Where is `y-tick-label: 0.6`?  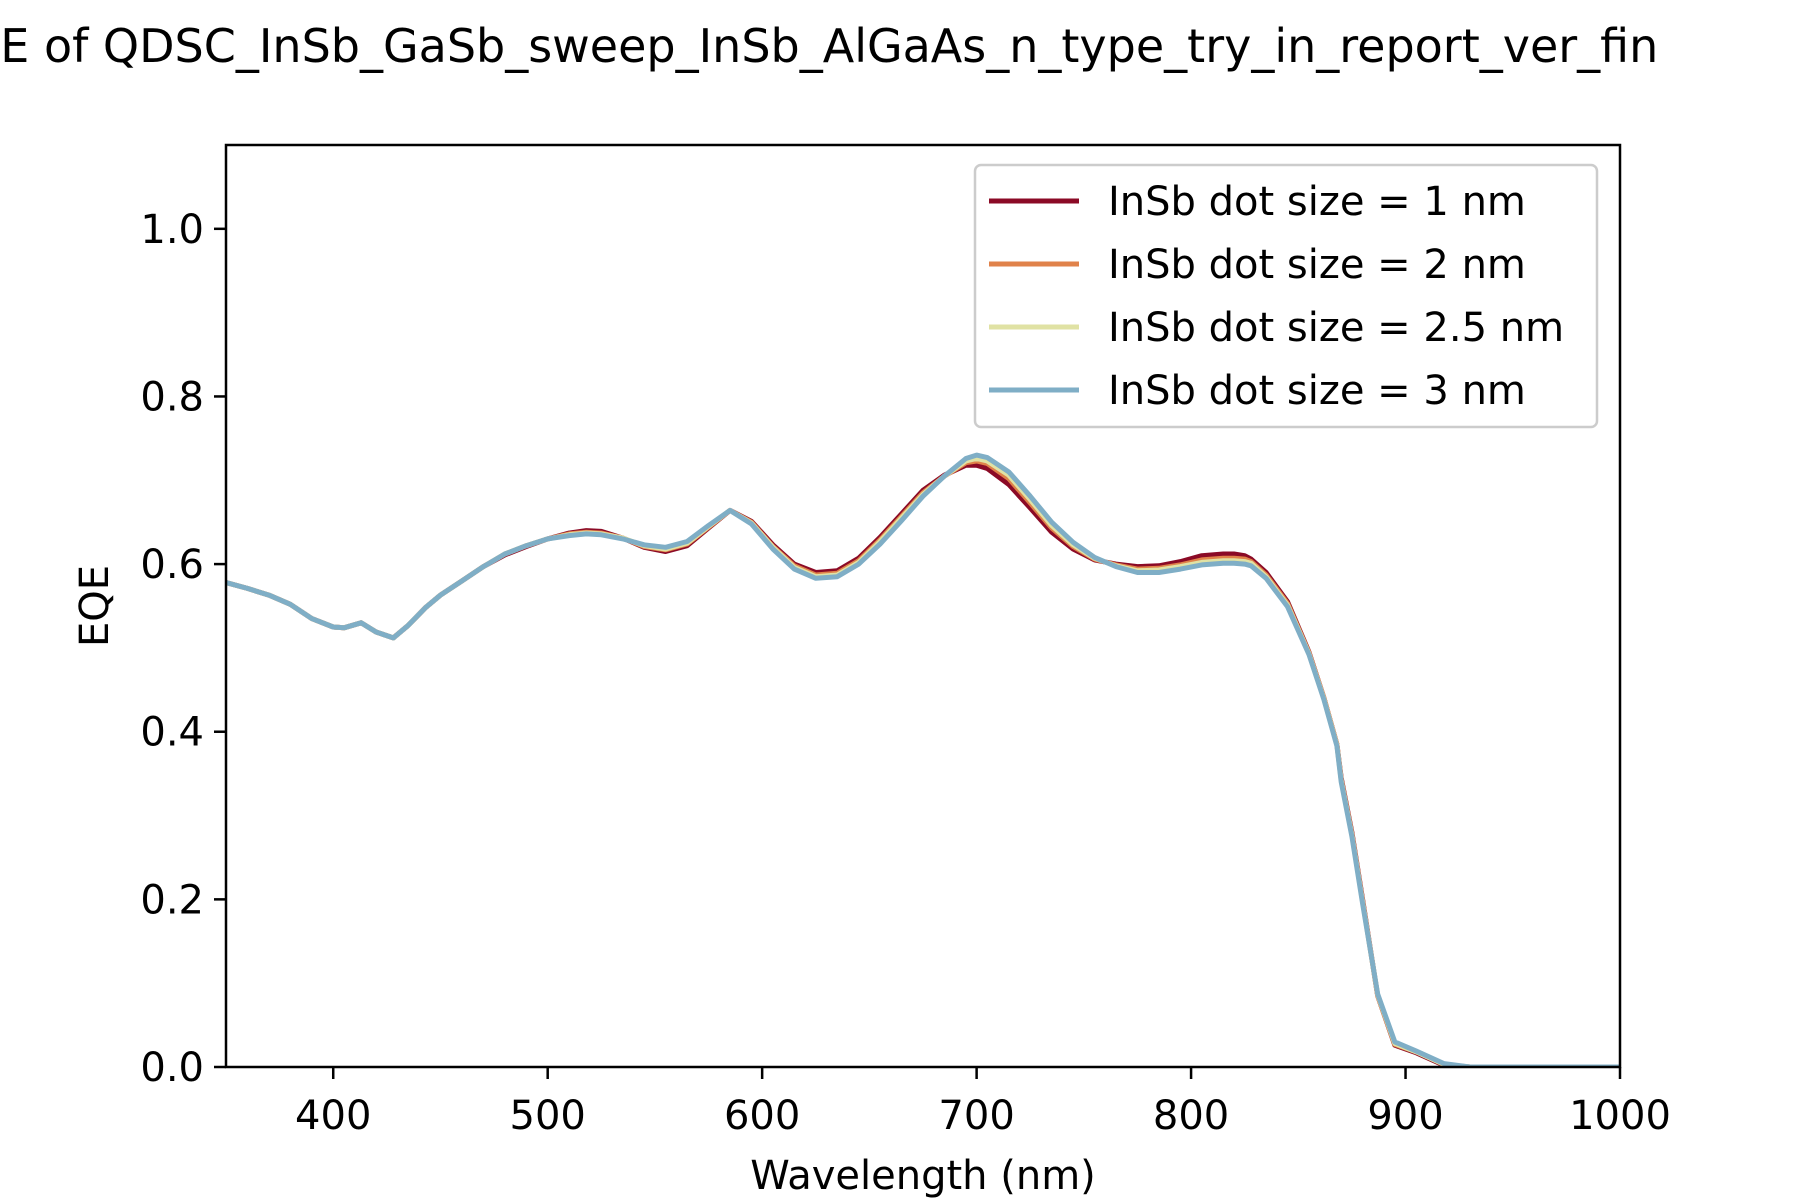 y-tick-label: 0.6 is located at coordinates (172, 565).